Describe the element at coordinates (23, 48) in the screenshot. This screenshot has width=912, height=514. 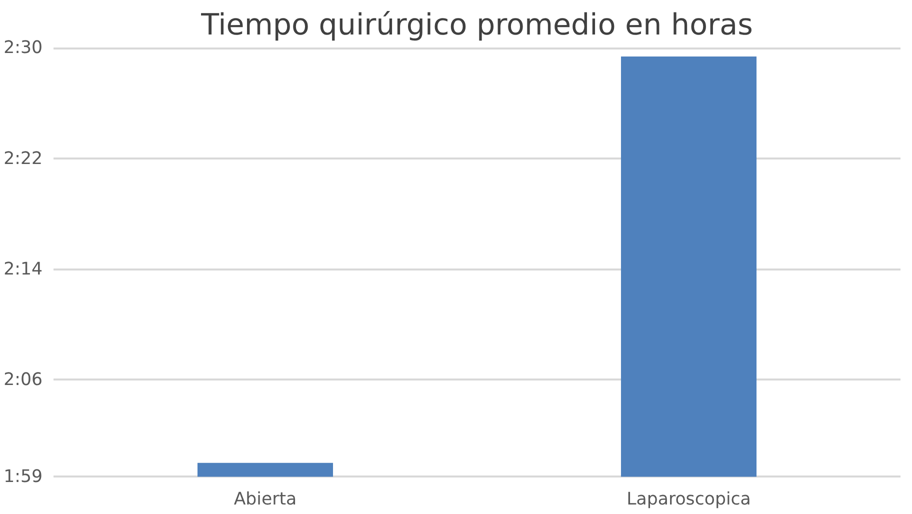
I see `y-tick-label: 2:30` at that location.